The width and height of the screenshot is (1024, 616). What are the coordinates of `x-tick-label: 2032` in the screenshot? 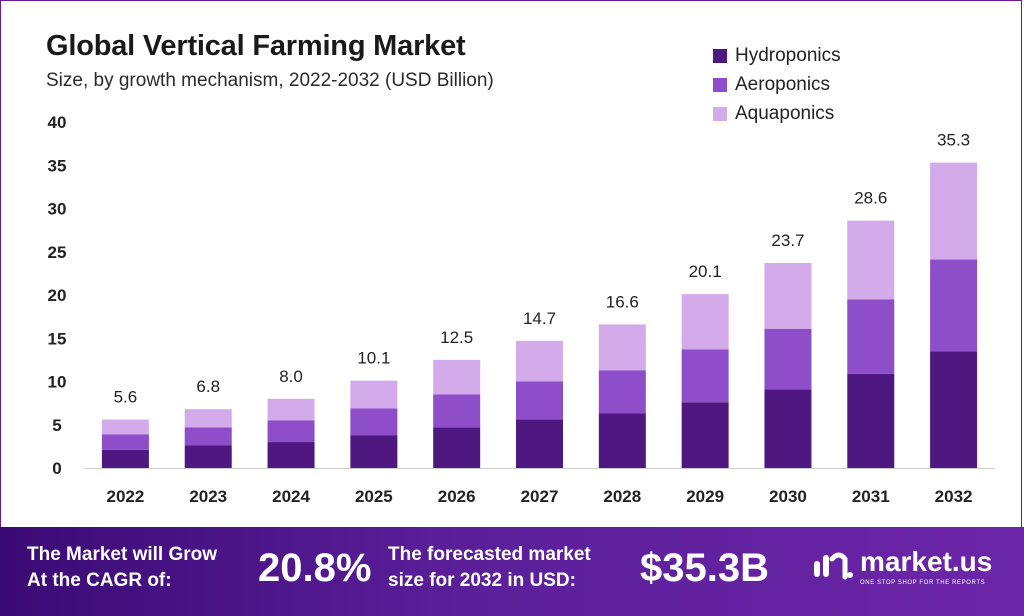 It's located at (954, 496).